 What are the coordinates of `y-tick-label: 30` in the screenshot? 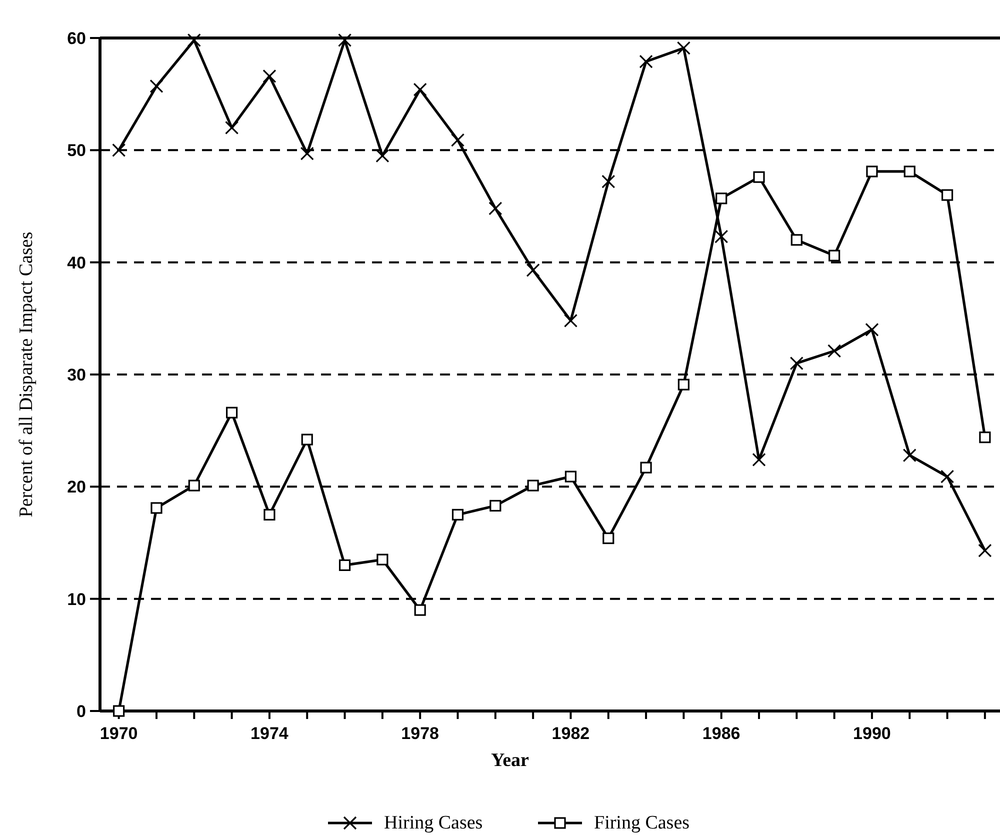 It's located at (76, 374).